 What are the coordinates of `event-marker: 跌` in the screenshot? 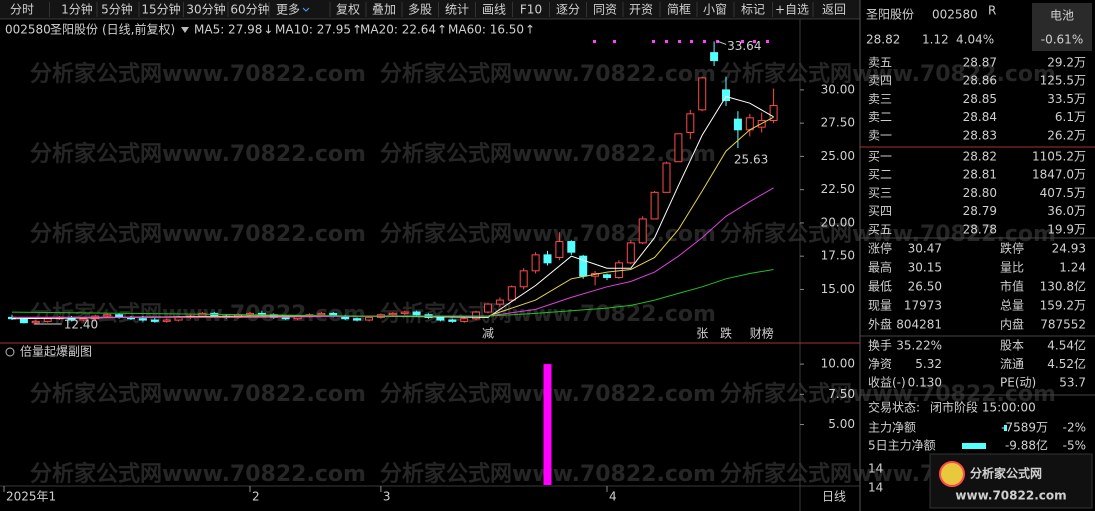 It's located at (726, 333).